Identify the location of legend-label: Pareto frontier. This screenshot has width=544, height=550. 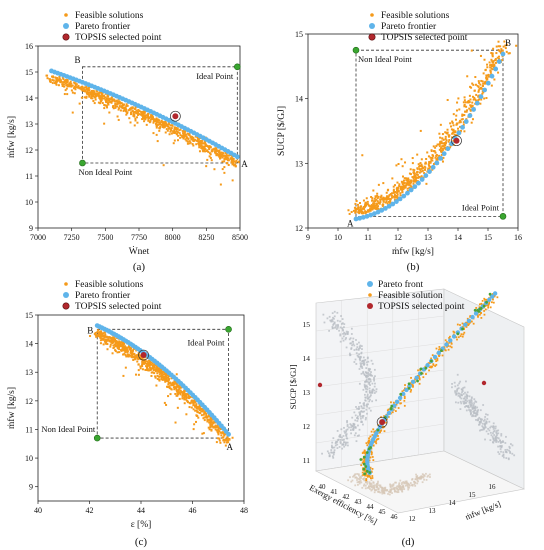
(103, 295).